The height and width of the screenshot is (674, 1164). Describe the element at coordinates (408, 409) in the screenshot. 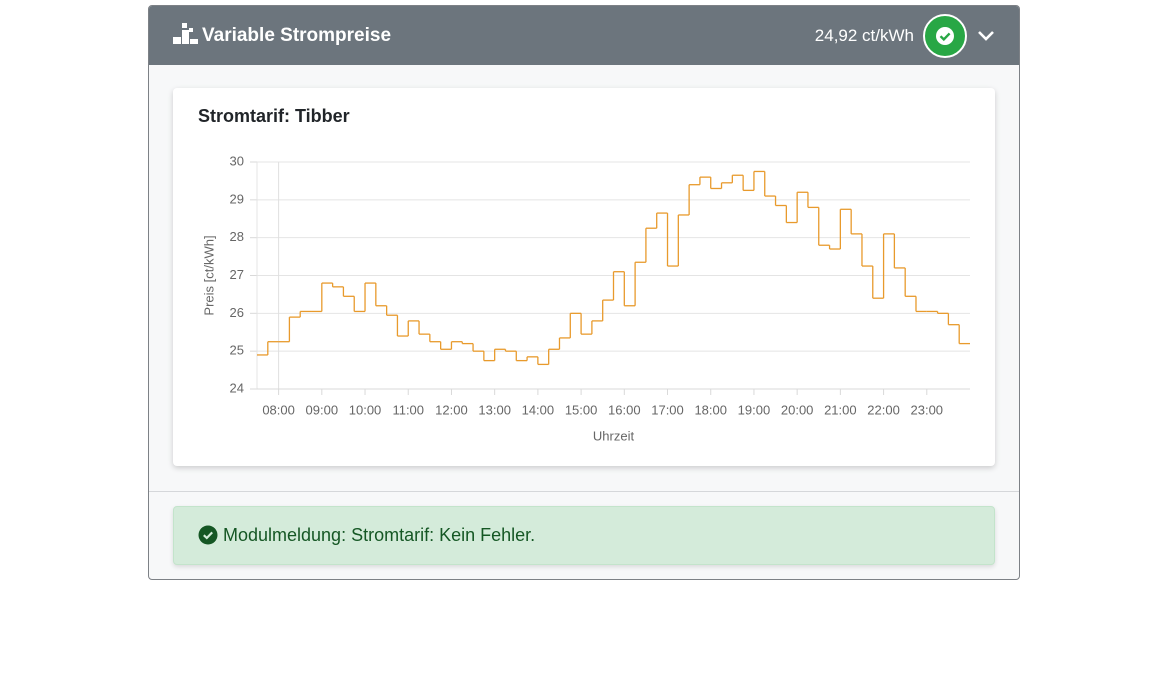

I see `x-tick-label: 11:00` at that location.